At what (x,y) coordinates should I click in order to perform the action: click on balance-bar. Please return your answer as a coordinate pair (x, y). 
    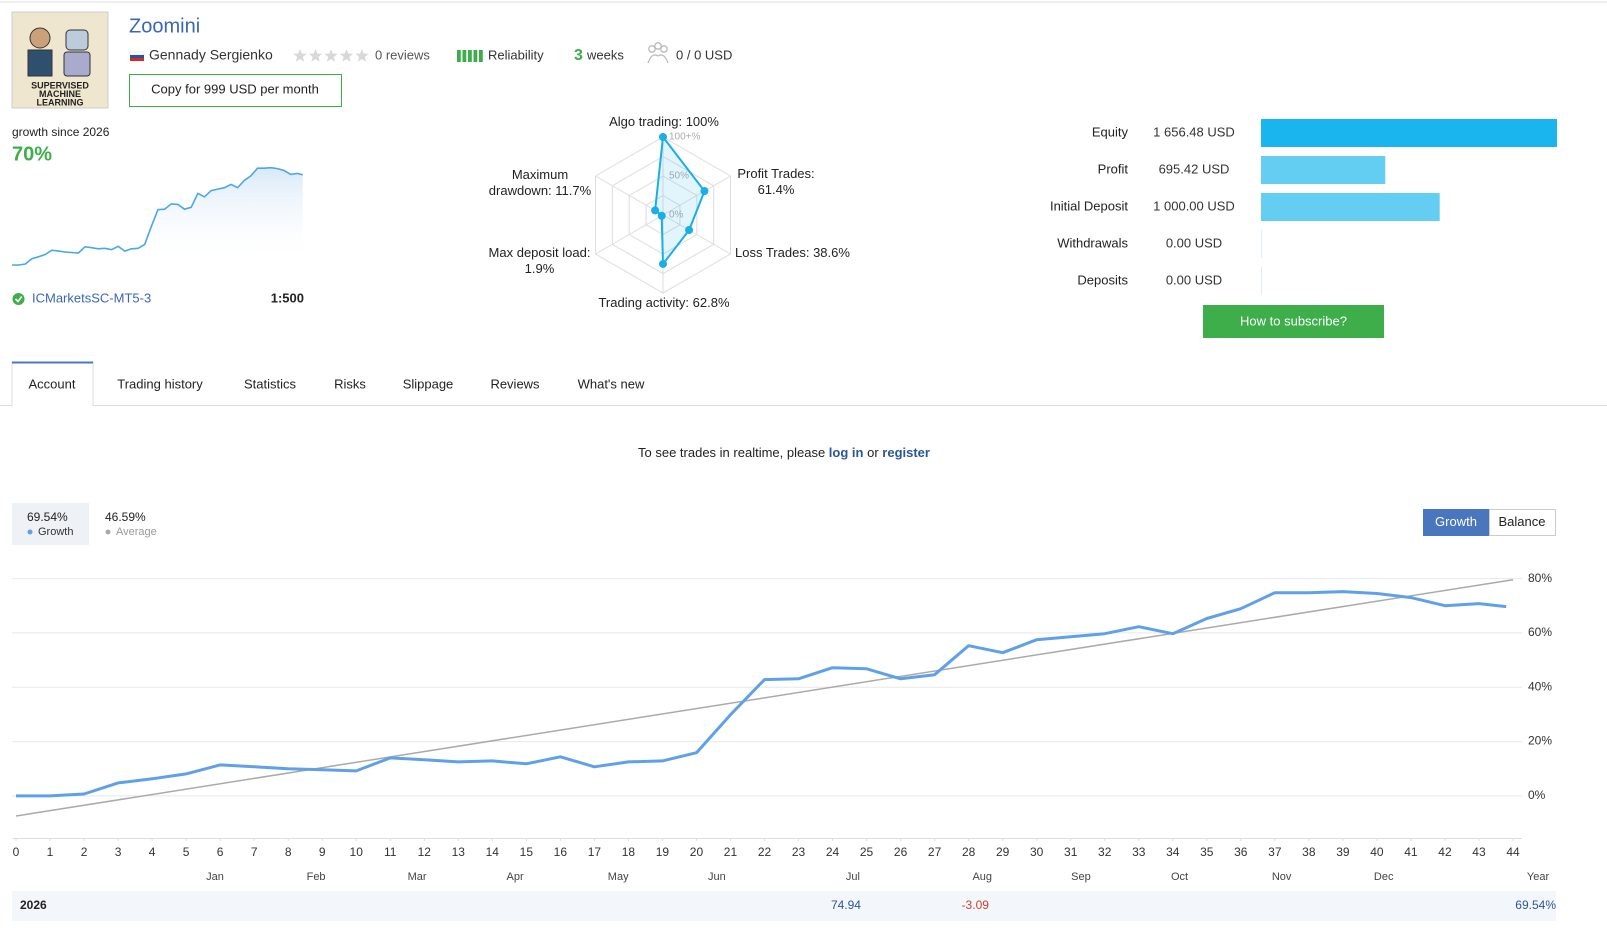
    Looking at the image, I should click on (1350, 207).